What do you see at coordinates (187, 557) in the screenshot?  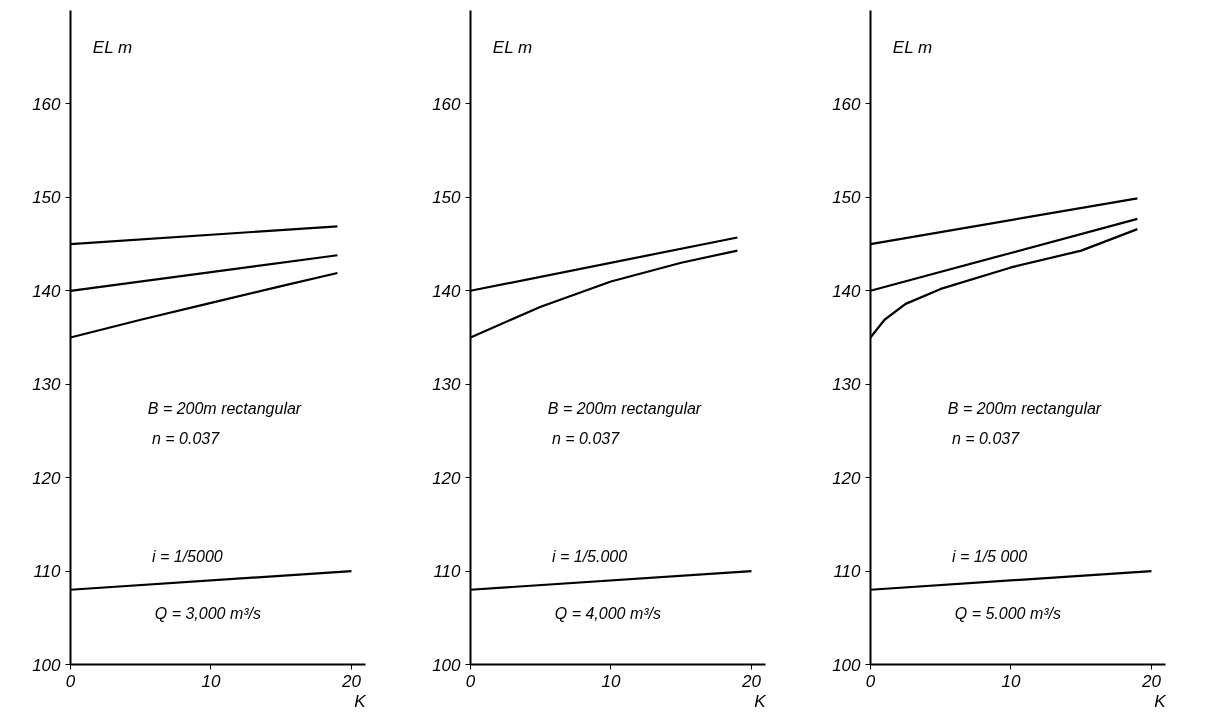 I see `annotation: i = 1/5000` at bounding box center [187, 557].